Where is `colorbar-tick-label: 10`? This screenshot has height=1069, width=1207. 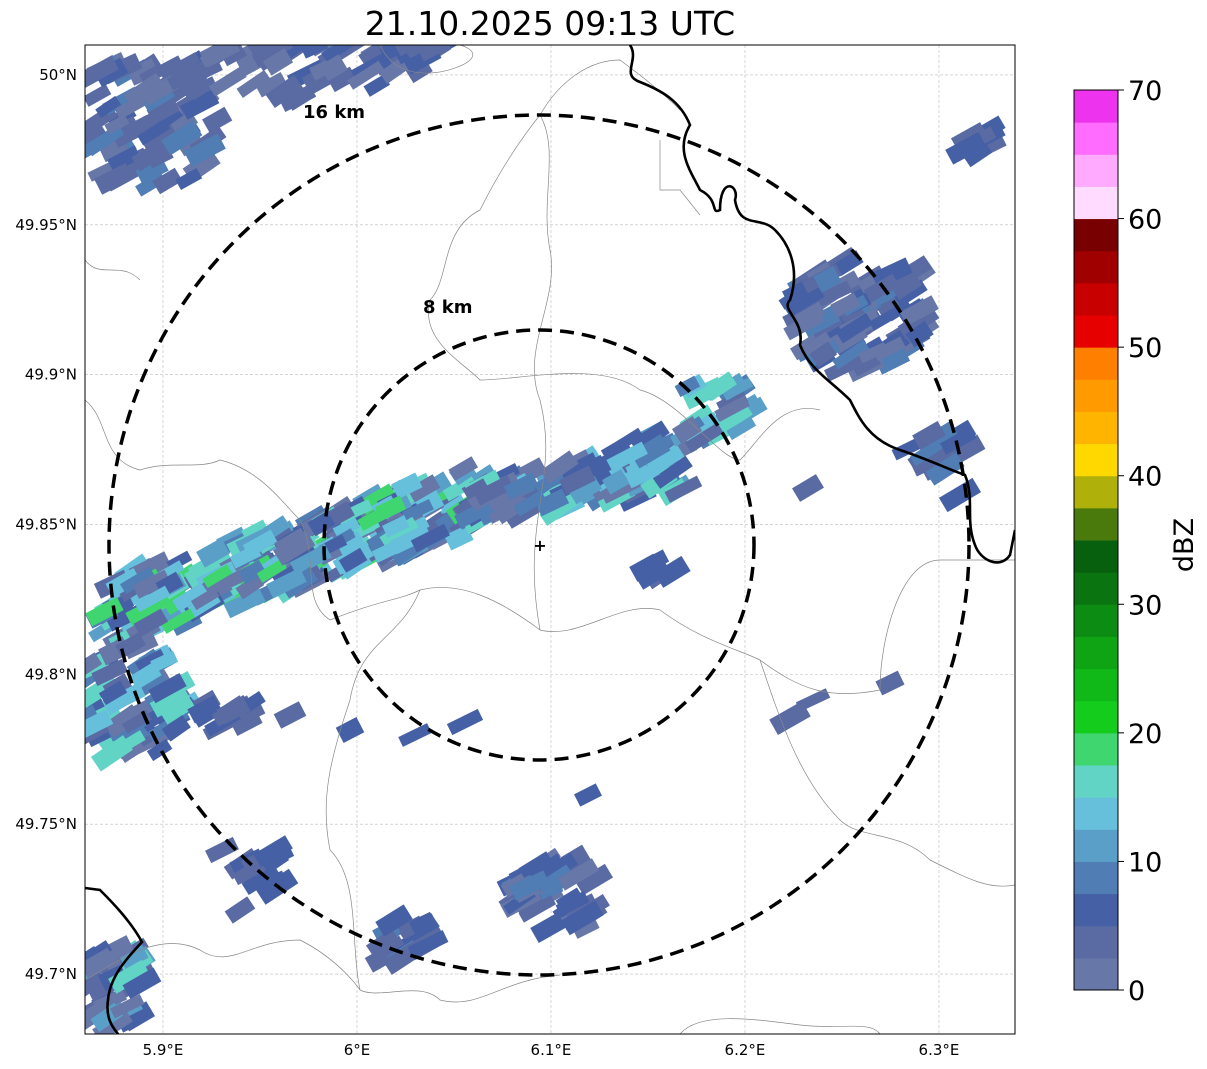
colorbar-tick-label: 10 is located at coordinates (1145, 862).